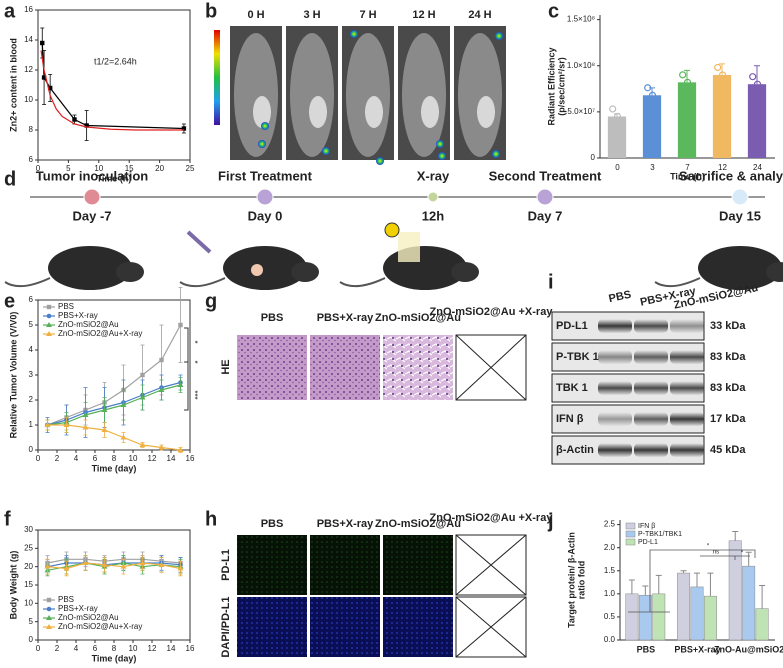  I want to click on significance: *, so click(194, 361).